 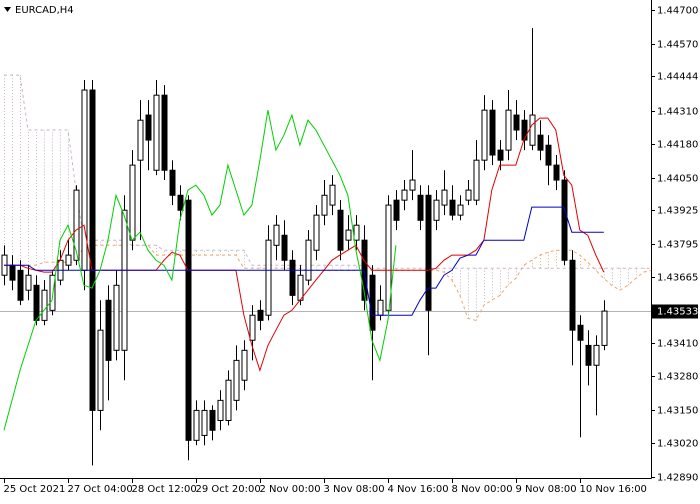 I want to click on y-tick-label: 1.44570, so click(x=677, y=45).